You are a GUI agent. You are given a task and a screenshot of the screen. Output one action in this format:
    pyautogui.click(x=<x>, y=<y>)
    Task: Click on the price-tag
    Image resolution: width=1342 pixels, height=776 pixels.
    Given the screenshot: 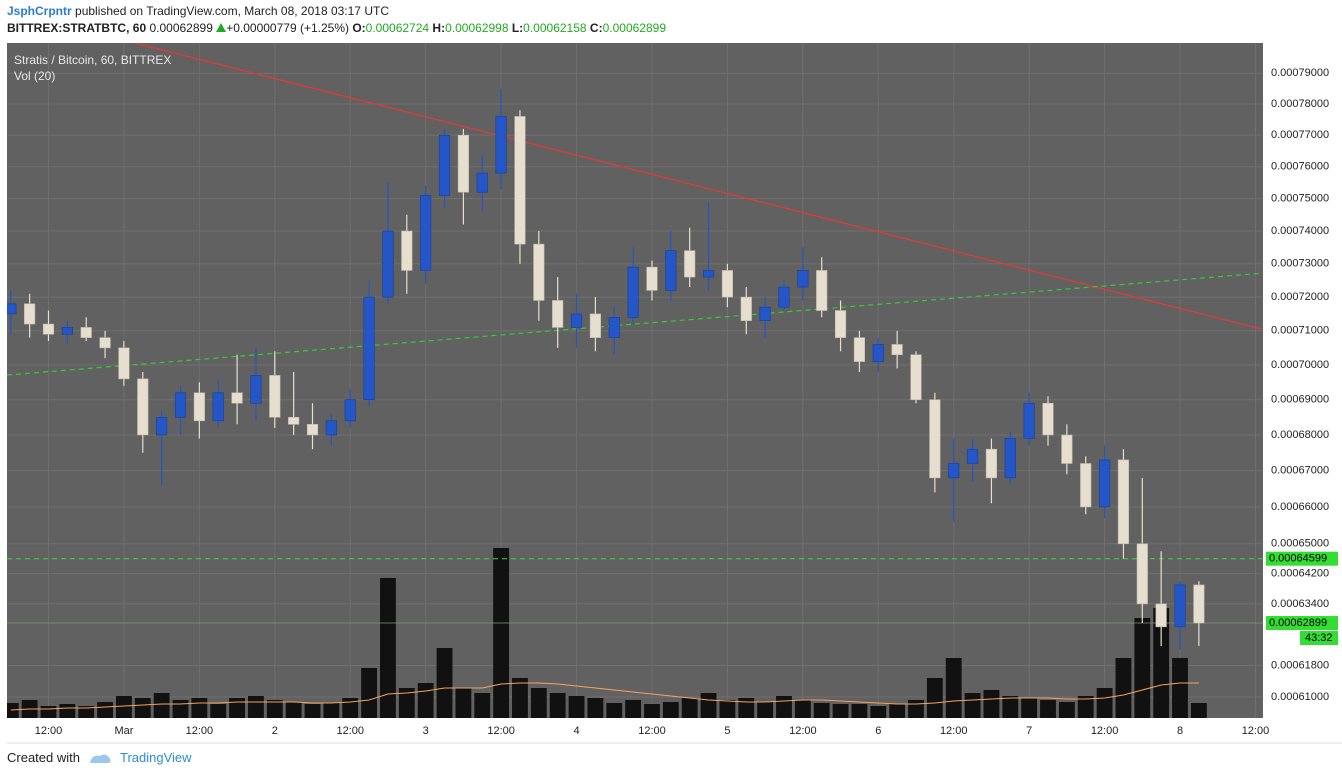 What is the action you would take?
    pyautogui.click(x=1302, y=558)
    